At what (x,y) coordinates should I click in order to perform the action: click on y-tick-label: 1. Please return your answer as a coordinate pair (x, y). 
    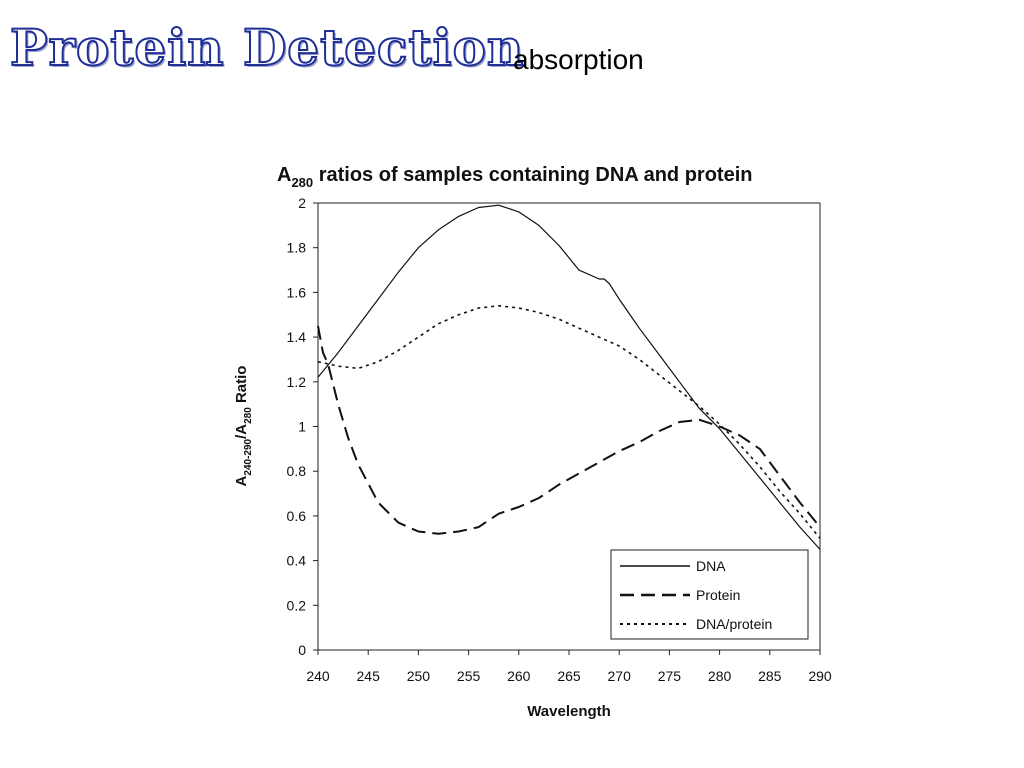
    Looking at the image, I should click on (302, 427).